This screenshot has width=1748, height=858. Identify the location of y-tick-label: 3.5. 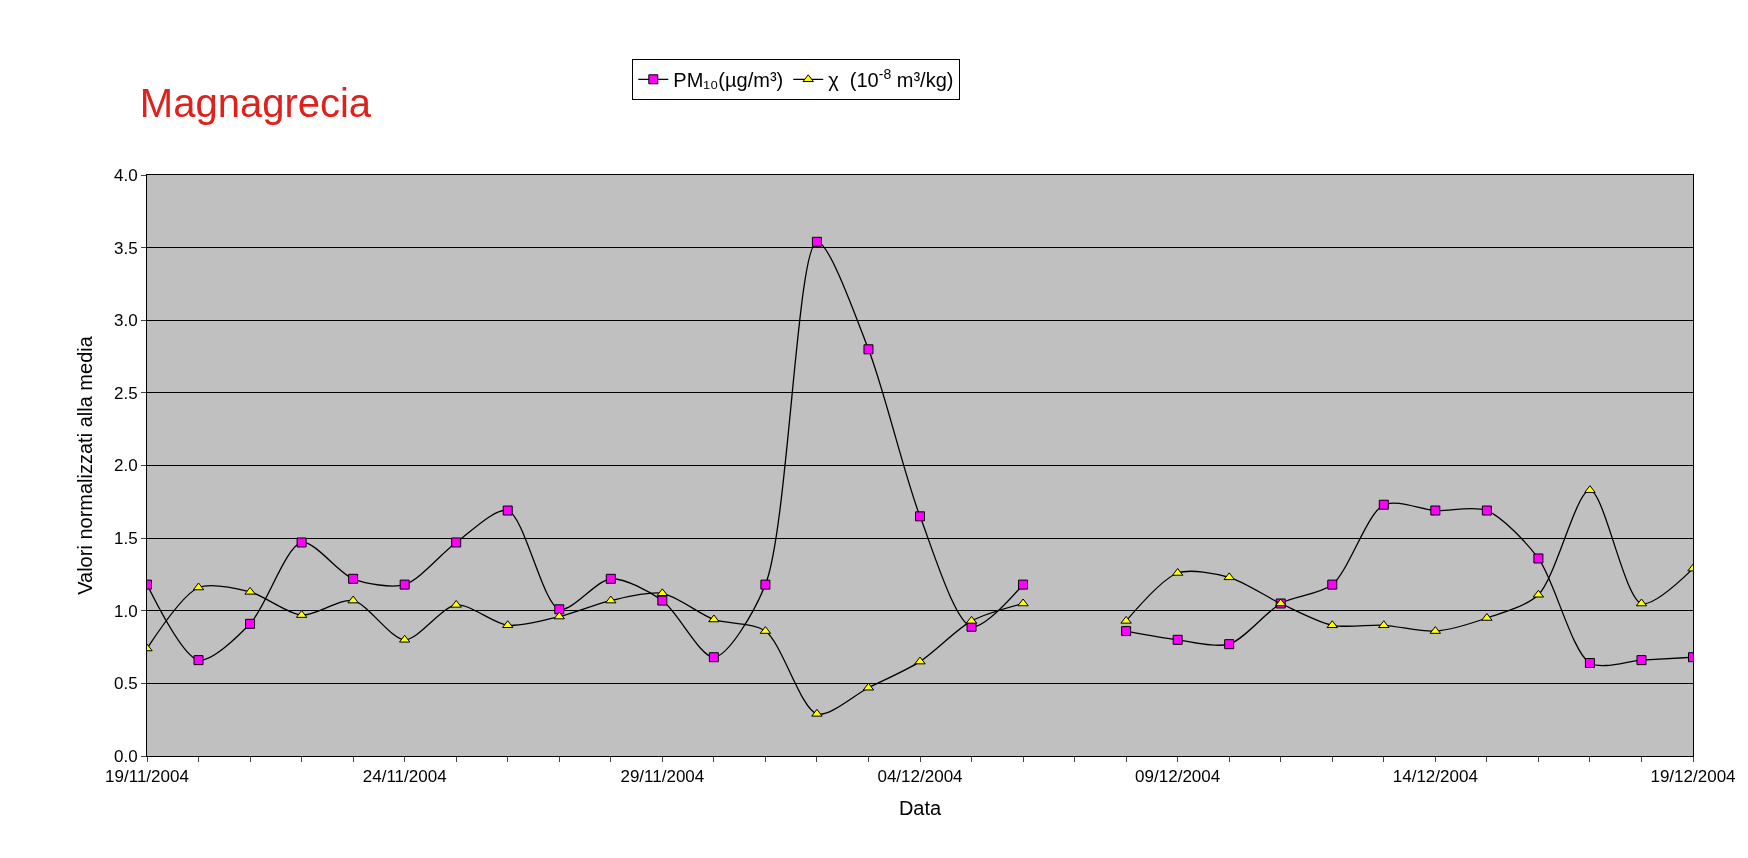
(125, 248).